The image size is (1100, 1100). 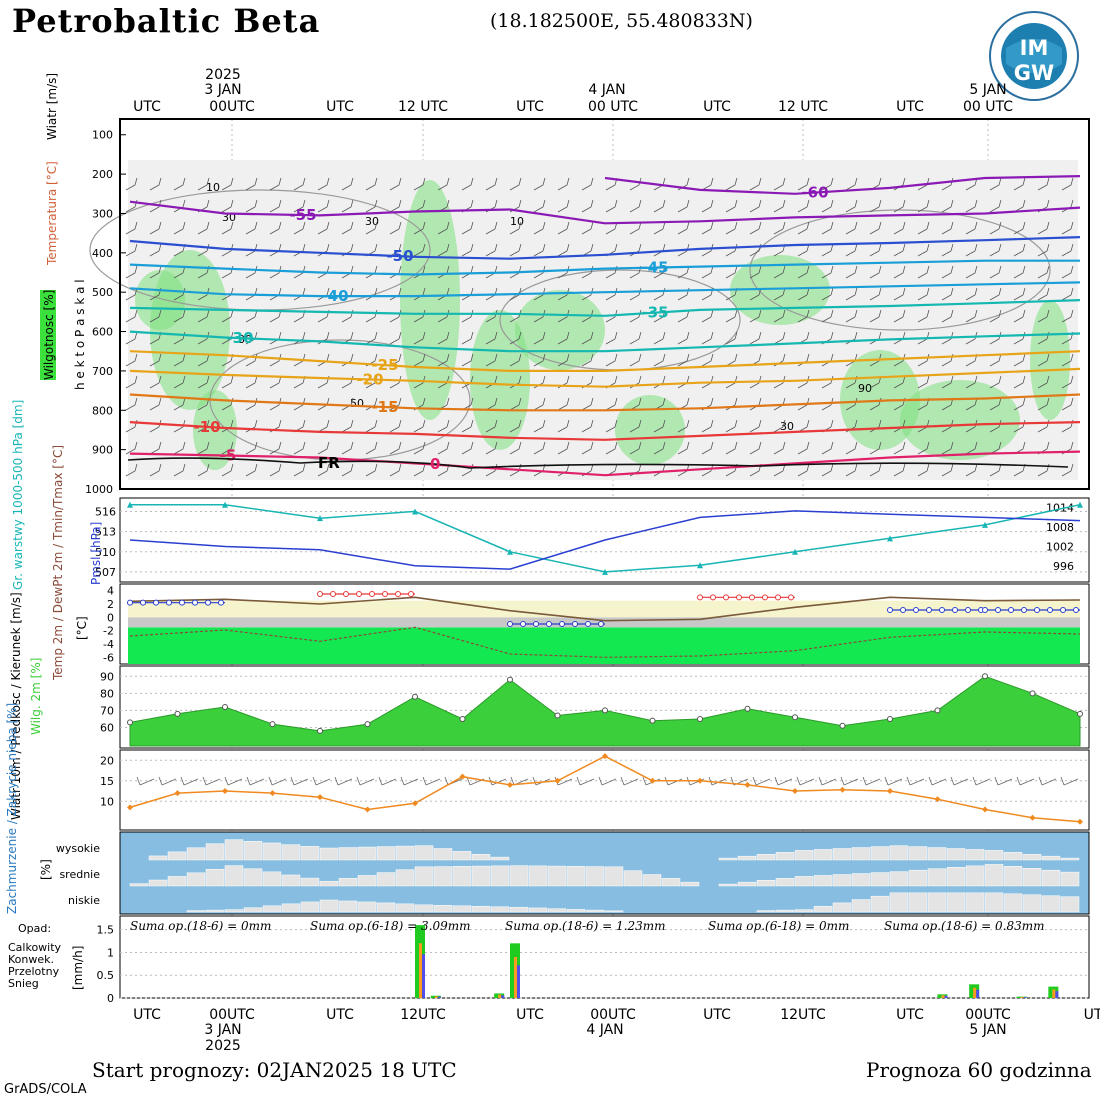 I want to click on temperature-side-label: Temperatura [°C], so click(x=52, y=213).